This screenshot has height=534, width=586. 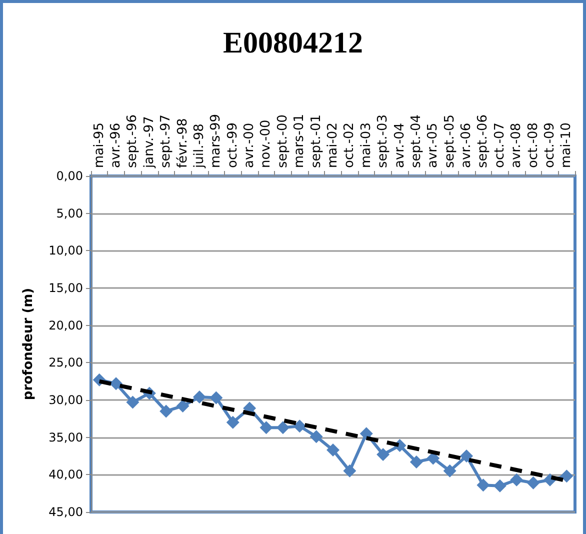 What do you see at coordinates (383, 141) in the screenshot?
I see `x-tick-label: sept.-03` at bounding box center [383, 141].